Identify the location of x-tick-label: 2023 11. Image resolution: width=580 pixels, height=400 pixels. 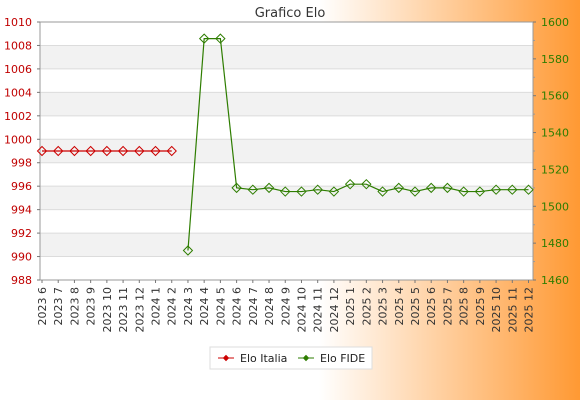
(123, 310).